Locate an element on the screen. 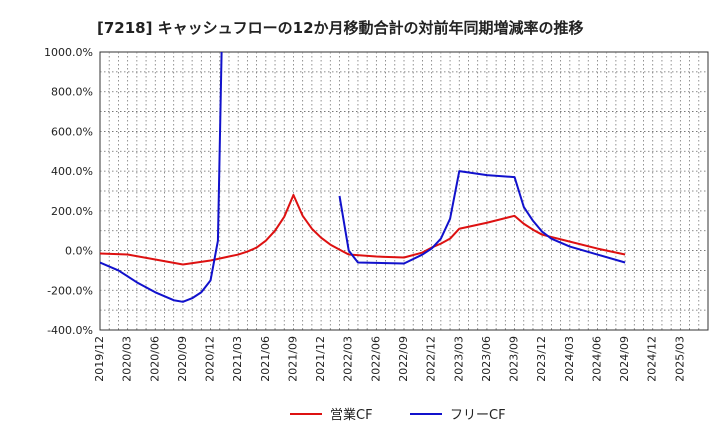  x-tick-label: 2024/06 is located at coordinates (596, 359).